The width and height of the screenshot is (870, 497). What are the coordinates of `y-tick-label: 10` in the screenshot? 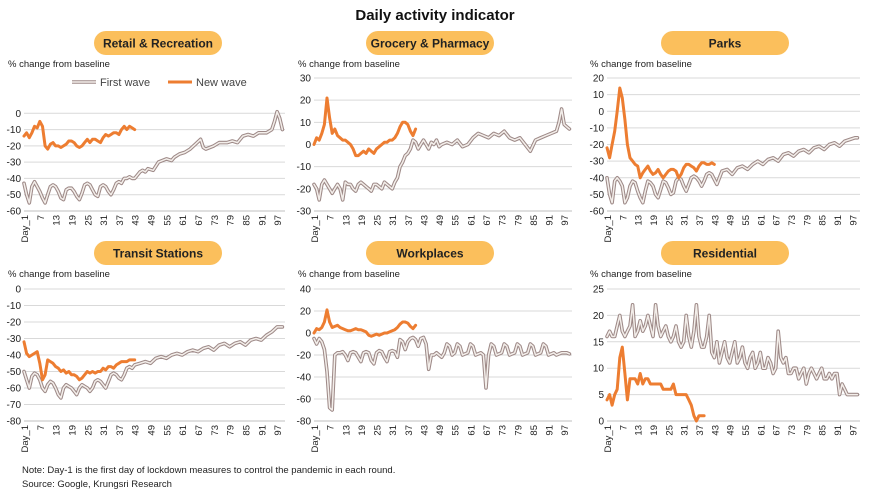 It's located at (599, 95).